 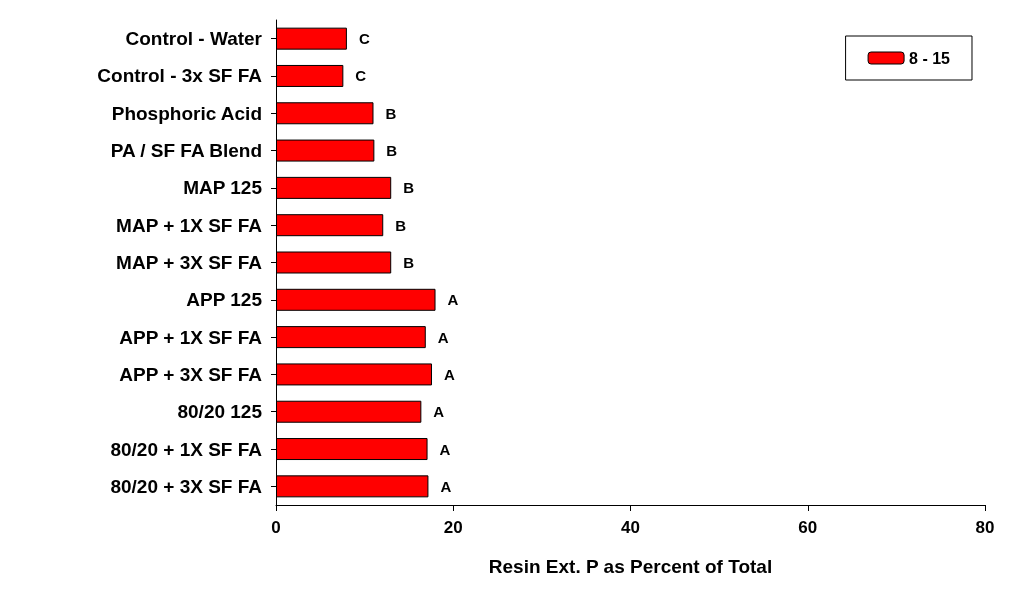 What do you see at coordinates (186, 113) in the screenshot?
I see `y-tick-label: Phosphoric Acid` at bounding box center [186, 113].